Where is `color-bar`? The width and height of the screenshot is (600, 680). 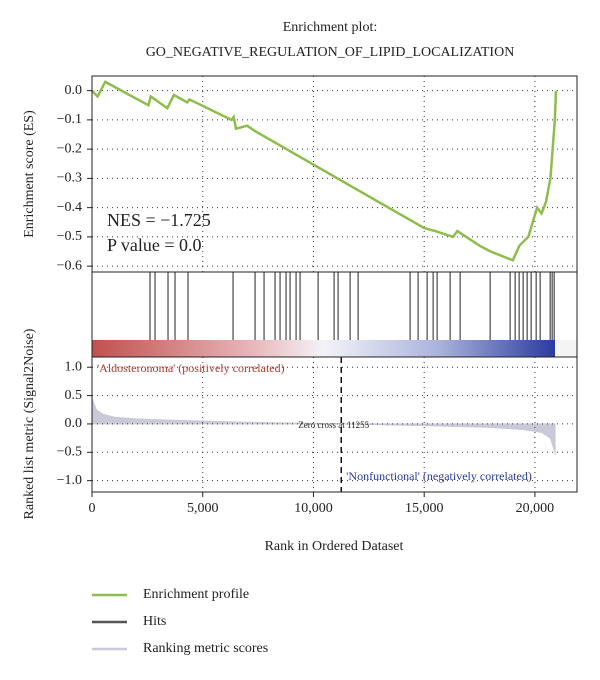
color-bar is located at coordinates (323, 348).